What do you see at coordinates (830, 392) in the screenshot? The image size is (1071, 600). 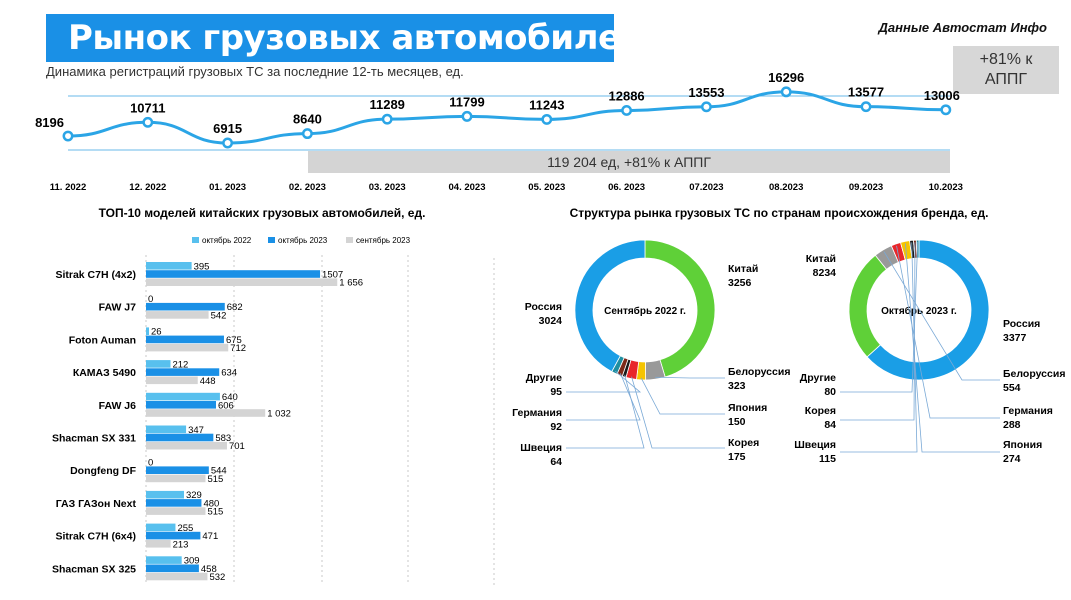 I see `donut-slice-value: 80` at bounding box center [830, 392].